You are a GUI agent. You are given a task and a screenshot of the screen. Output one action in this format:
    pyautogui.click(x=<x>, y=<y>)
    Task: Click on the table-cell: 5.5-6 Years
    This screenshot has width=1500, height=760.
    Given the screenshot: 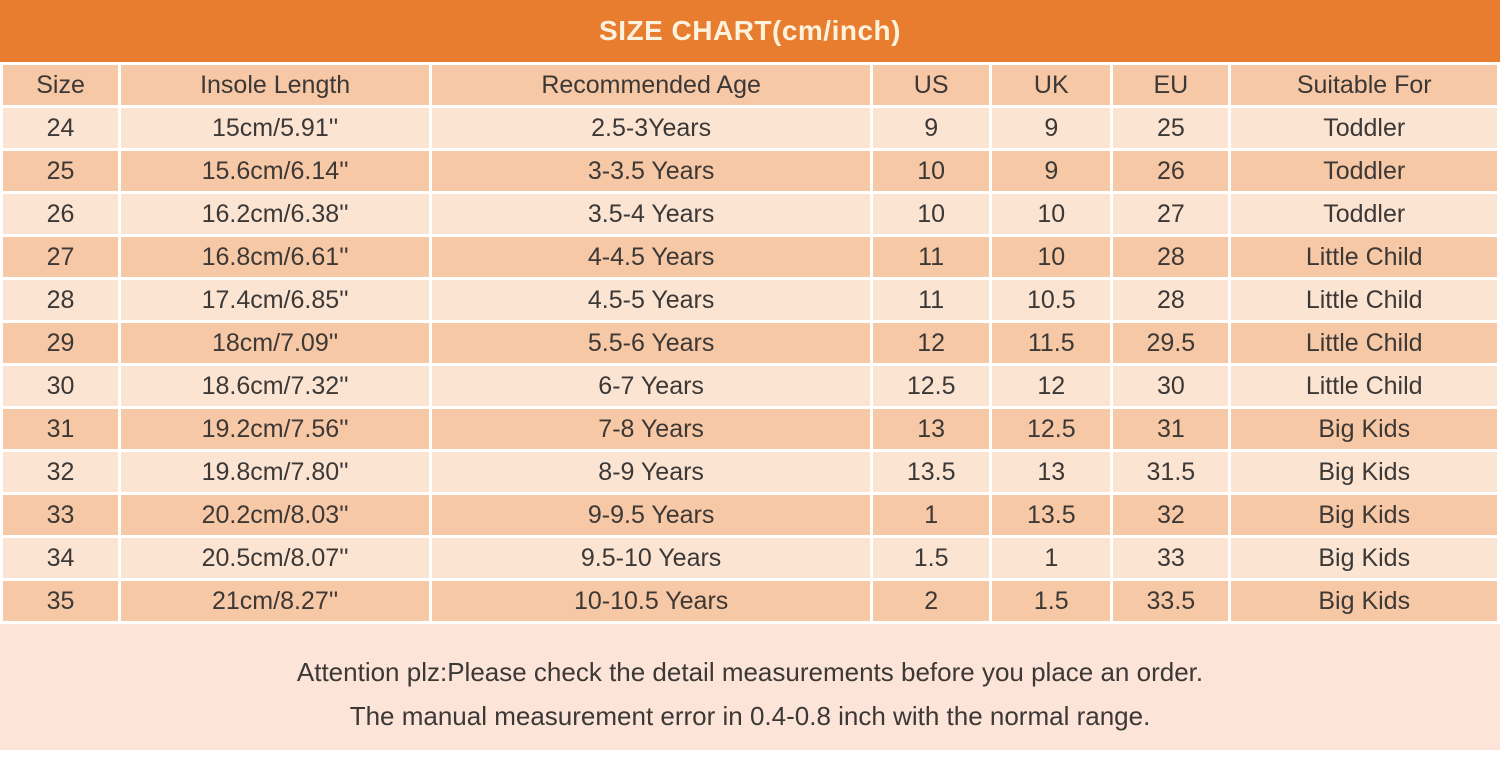 What is the action you would take?
    pyautogui.click(x=651, y=343)
    